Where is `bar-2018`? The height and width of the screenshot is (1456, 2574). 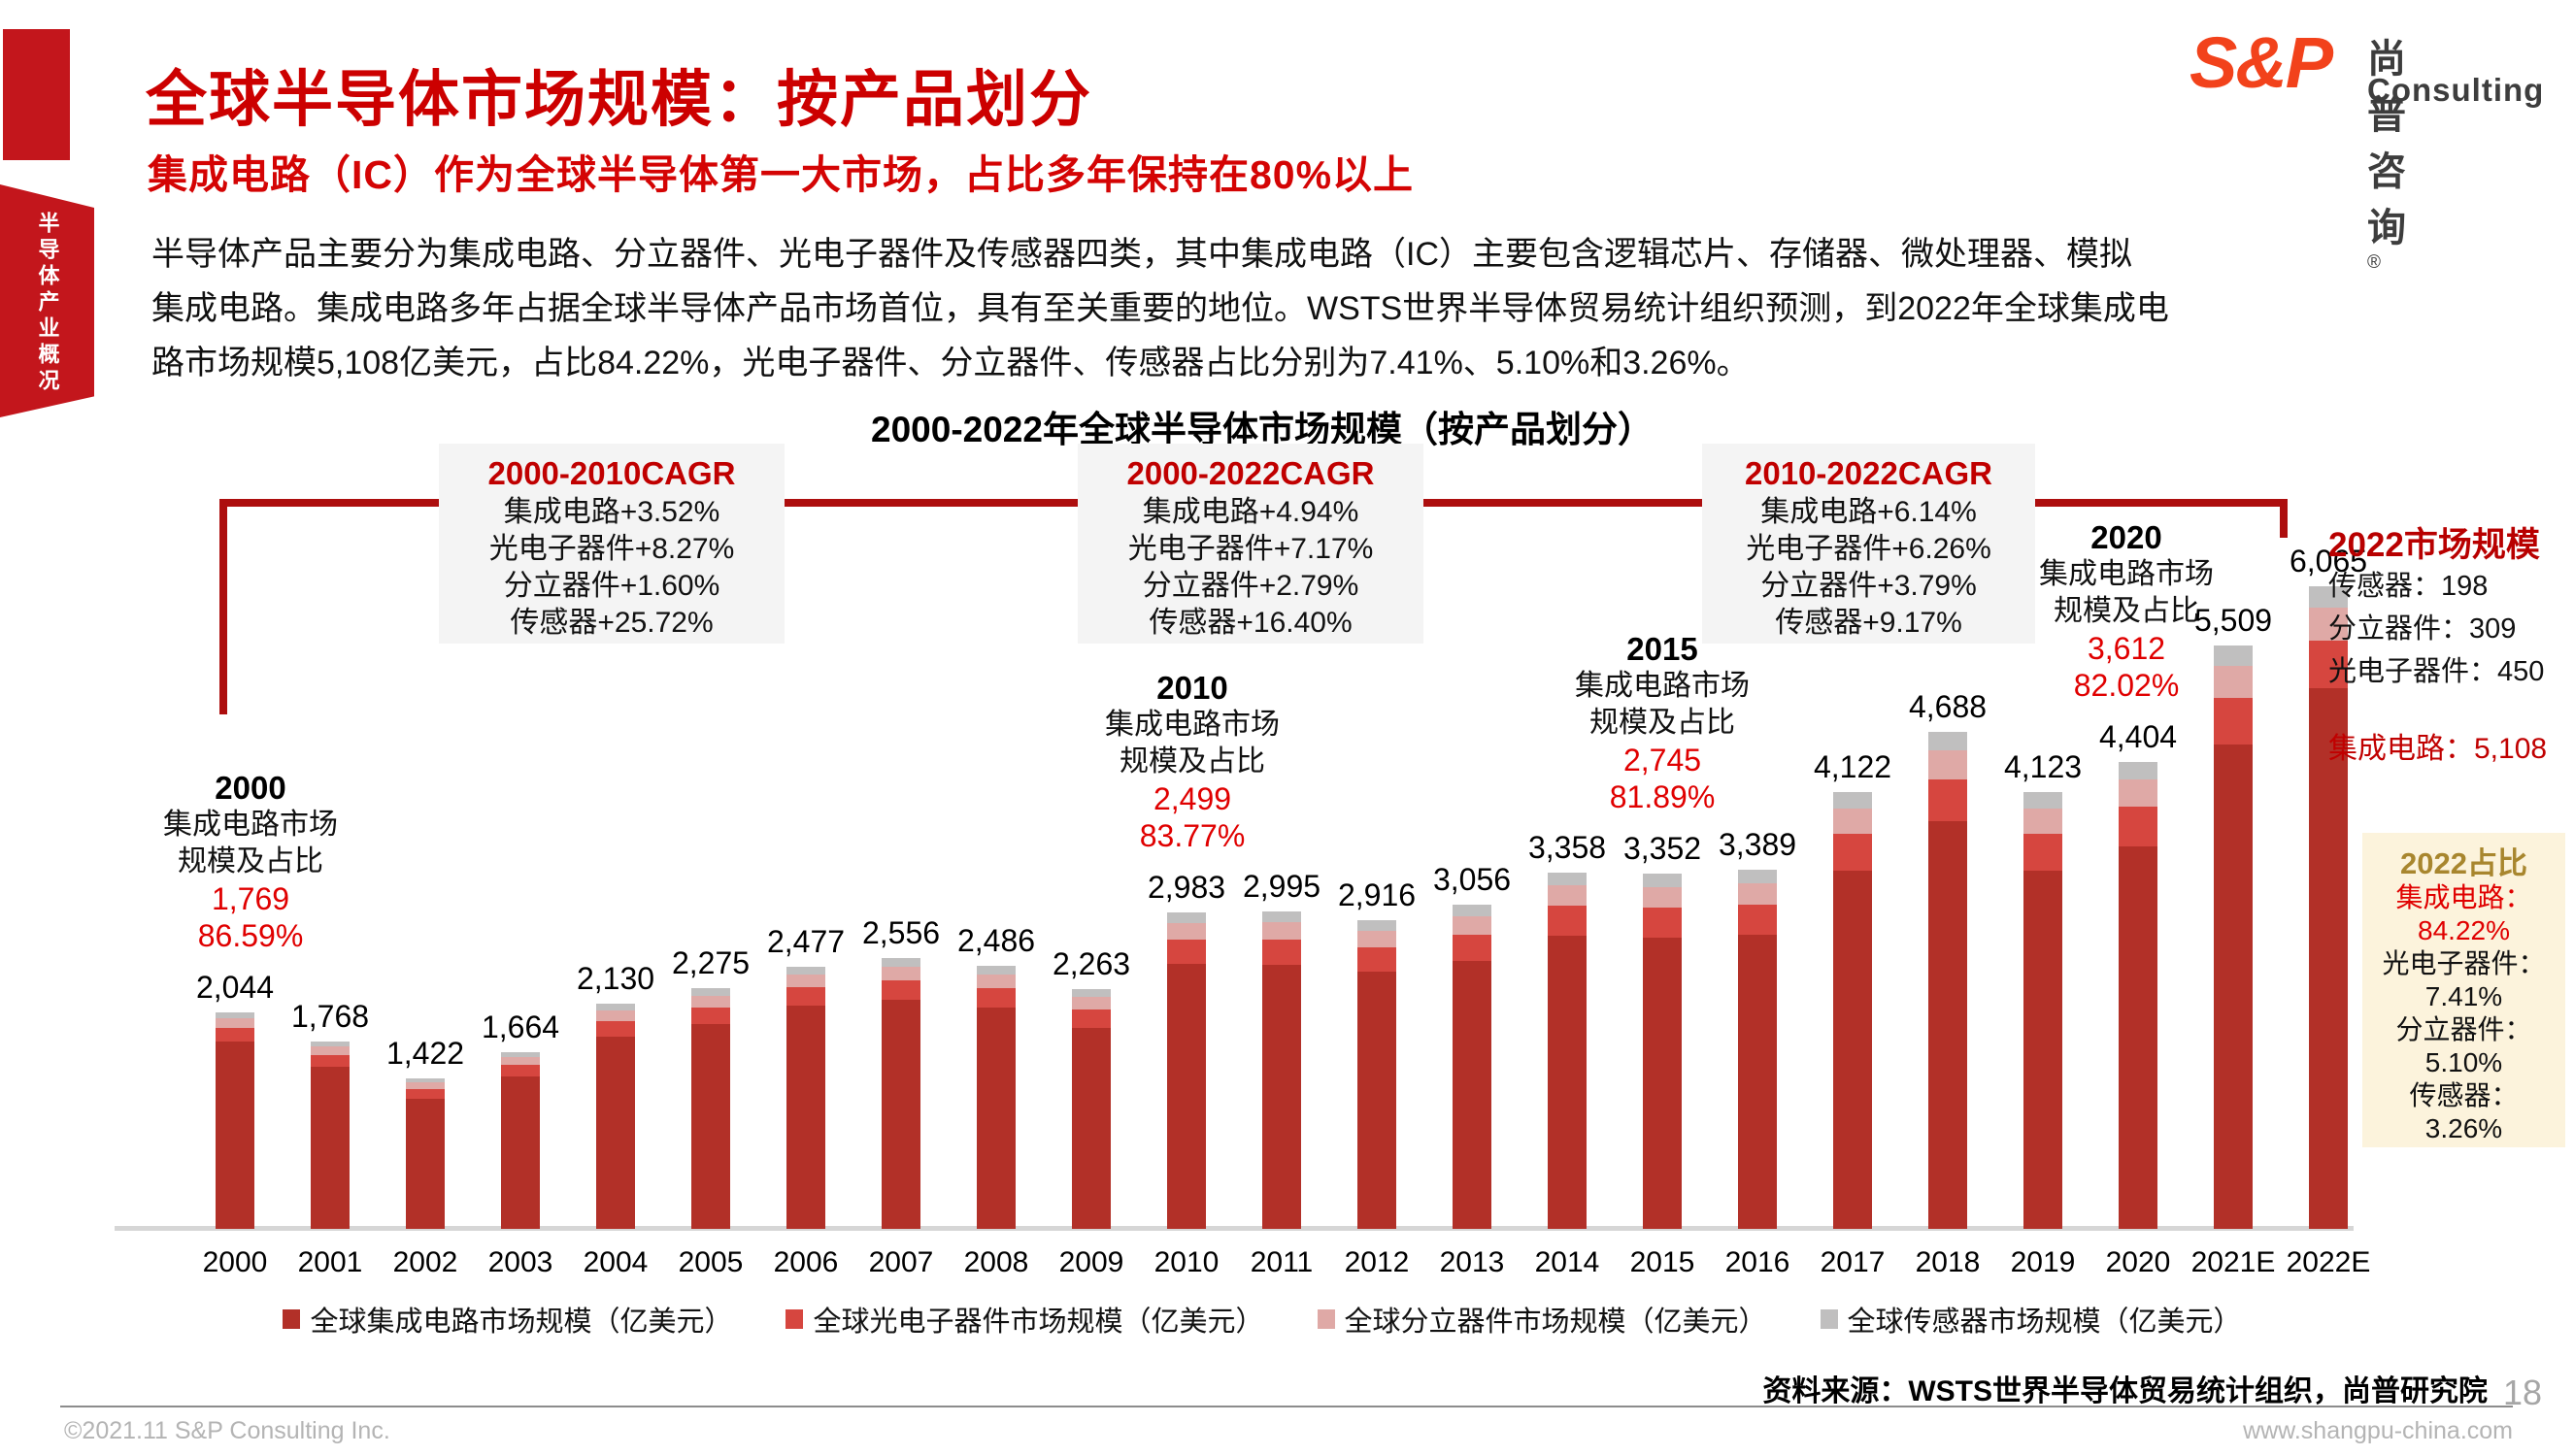 bar-2018 is located at coordinates (1947, 980).